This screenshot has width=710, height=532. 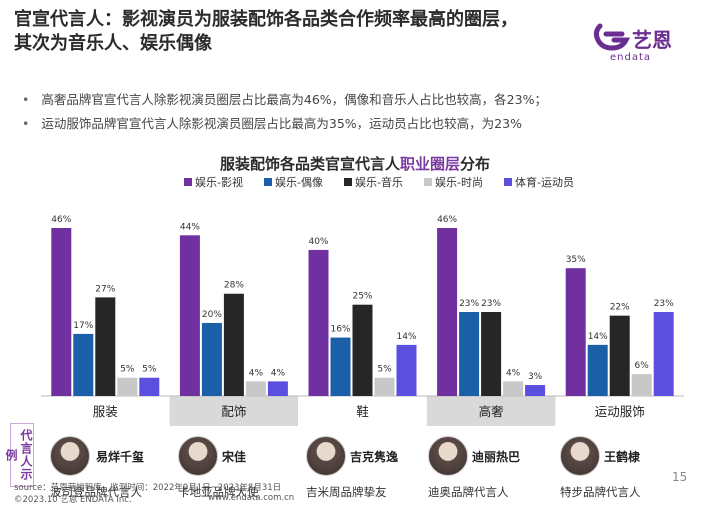 What do you see at coordinates (105, 289) in the screenshot?
I see `data-label: 27%` at bounding box center [105, 289].